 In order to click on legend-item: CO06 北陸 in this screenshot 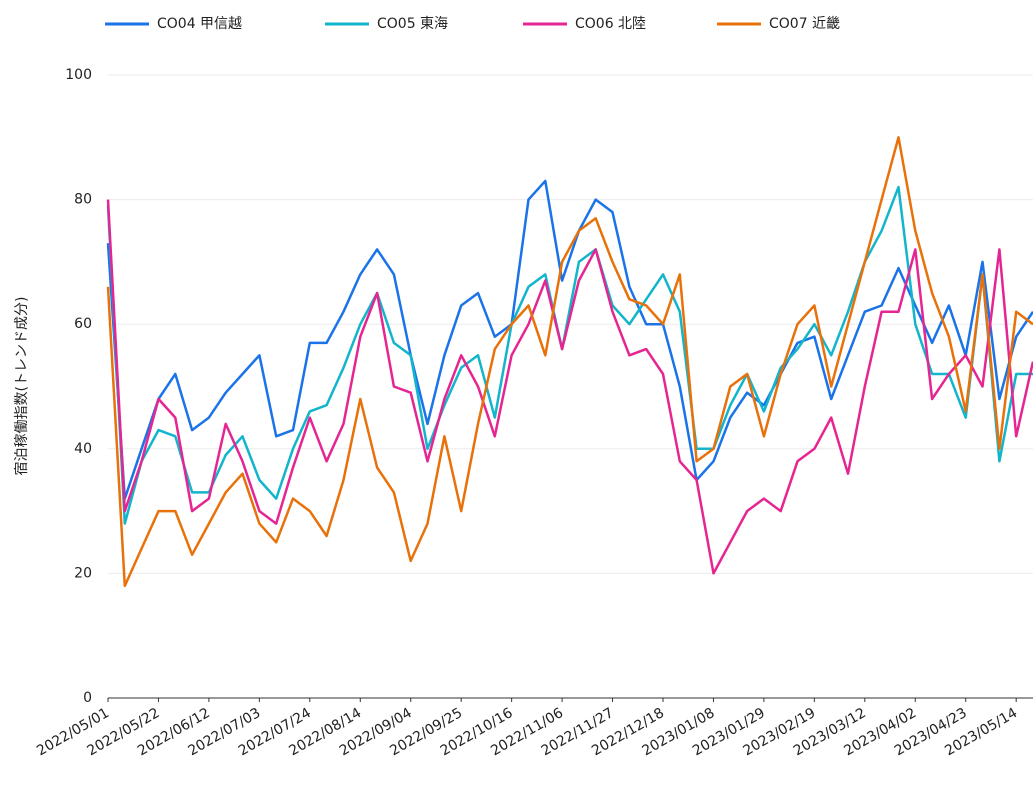, I will do `click(584, 24)`.